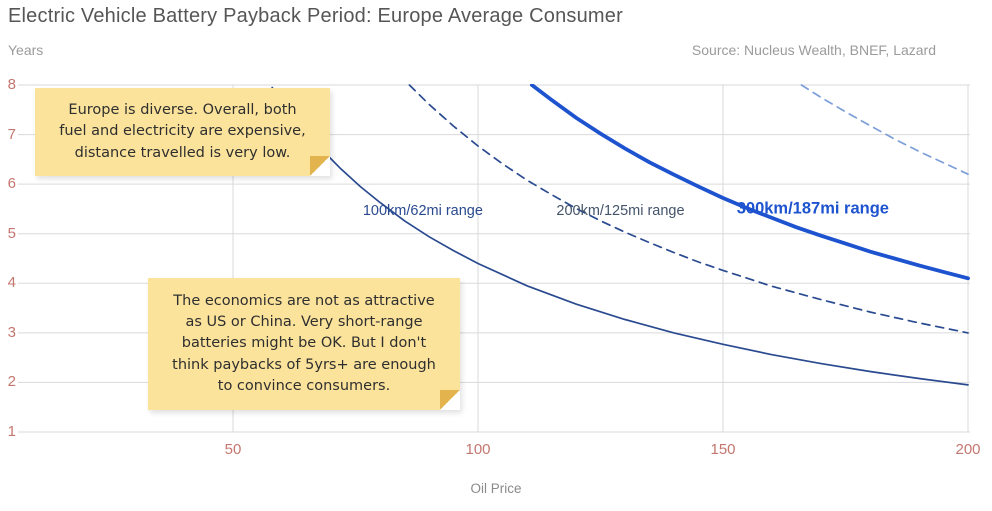 The image size is (992, 511). Describe the element at coordinates (620, 210) in the screenshot. I see `series-label-200km-125mi-range: 200km/125mi range` at that location.